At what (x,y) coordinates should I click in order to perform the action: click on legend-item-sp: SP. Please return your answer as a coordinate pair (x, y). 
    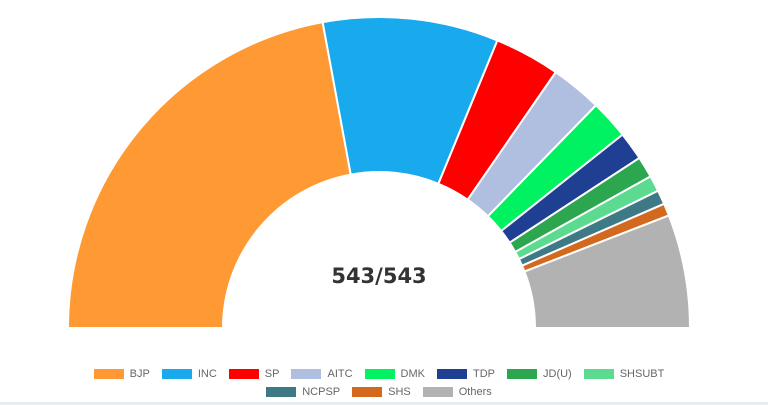
    Looking at the image, I should click on (254, 374).